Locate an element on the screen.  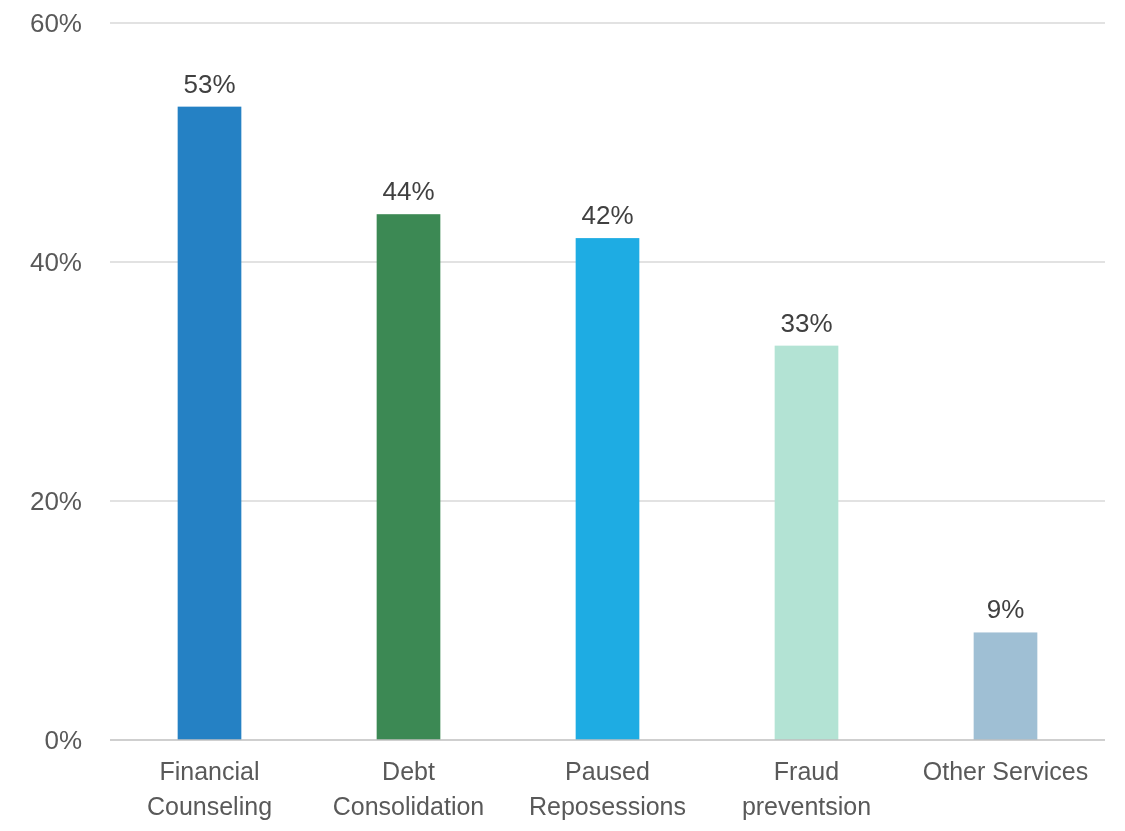
y-tick-label: 0% is located at coordinates (63, 740).